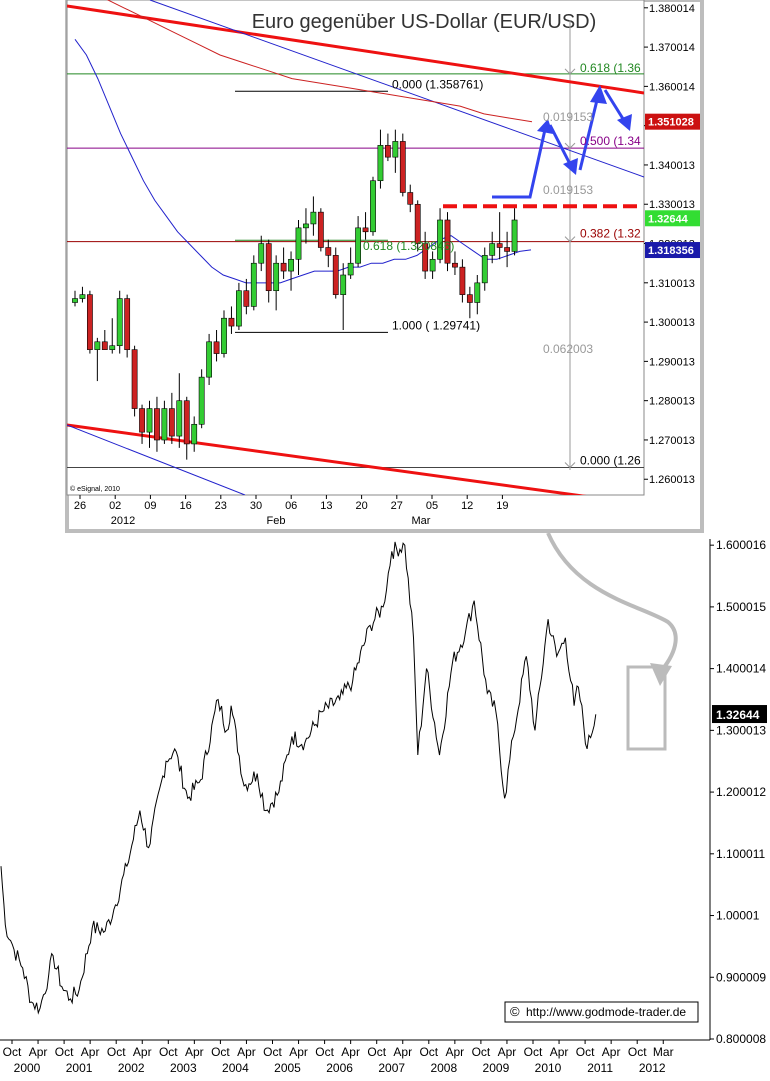 The height and width of the screenshot is (1081, 770). I want to click on main-y-tick-label: 0.900009, so click(741, 977).